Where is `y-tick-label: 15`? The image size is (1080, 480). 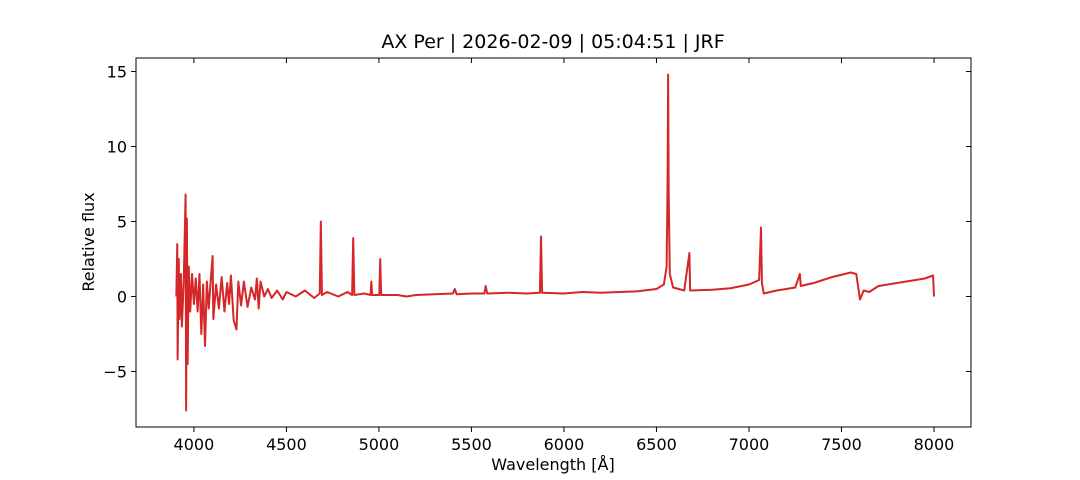 y-tick-label: 15 is located at coordinates (117, 72).